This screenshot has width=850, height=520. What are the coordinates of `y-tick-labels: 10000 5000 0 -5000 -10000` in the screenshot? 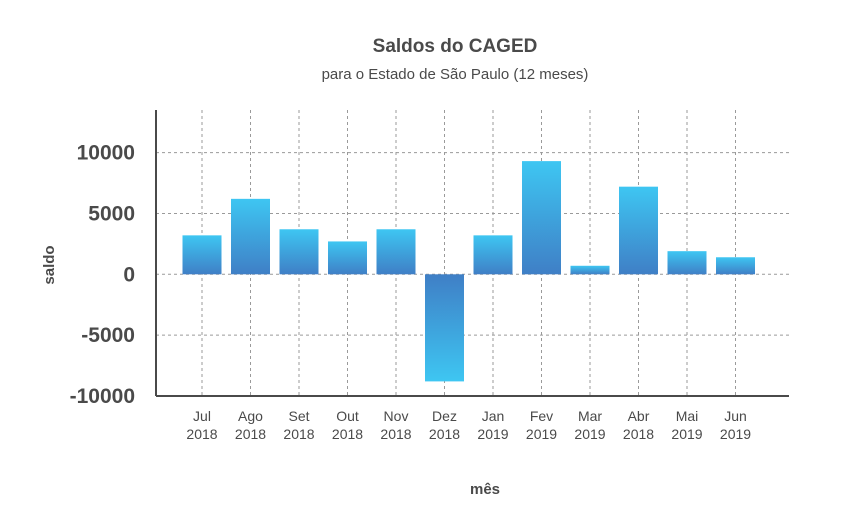 It's located at (102, 275).